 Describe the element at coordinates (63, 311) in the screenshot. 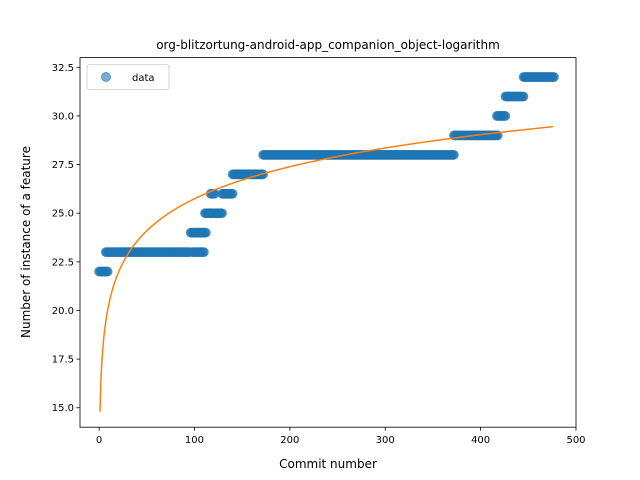

I see `y-tick-label: 20.0` at that location.